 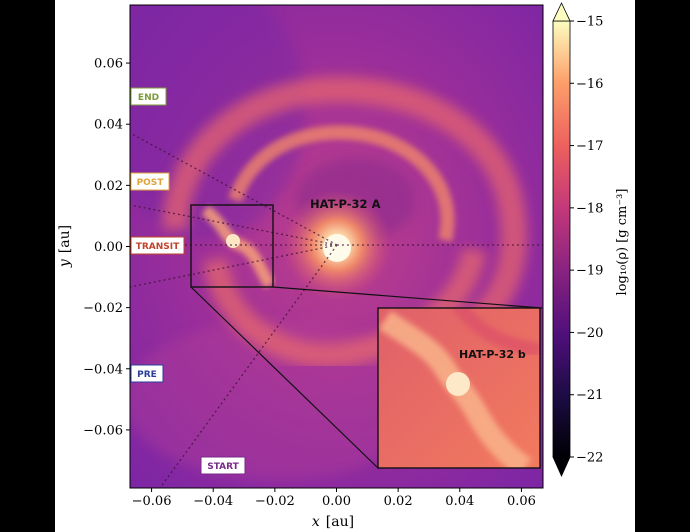 I want to click on y-tick-label: −0.04, so click(x=103, y=369).